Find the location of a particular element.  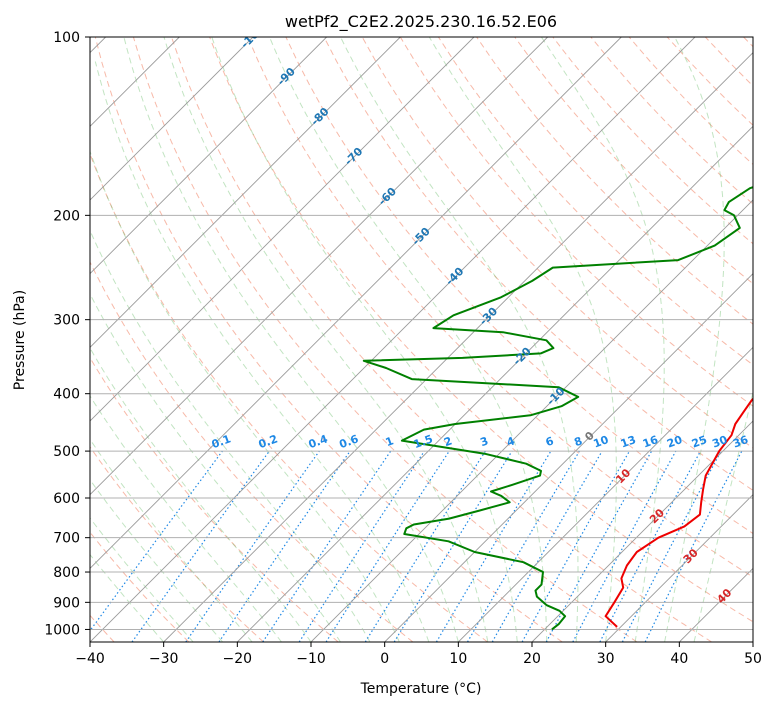

mixing-ratio-label: 8 is located at coordinates (578, 441).